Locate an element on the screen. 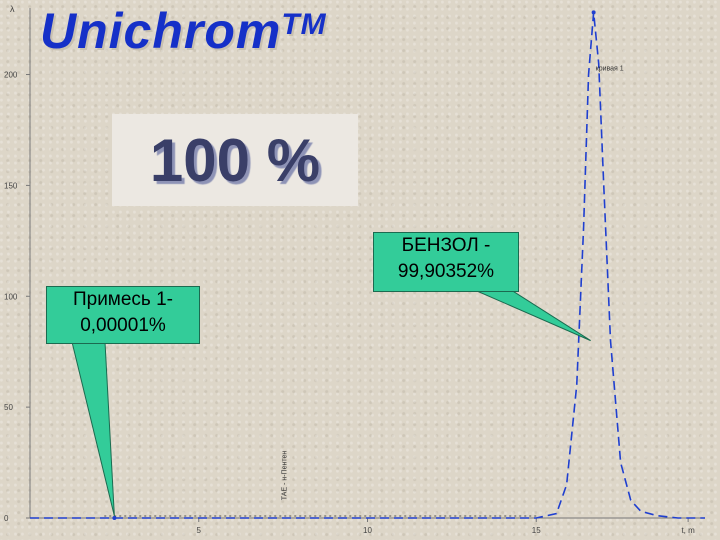 This screenshot has height=540, width=720. benzene-callout: БЕНЗОЛ - 99,90352% is located at coordinates (446, 262).